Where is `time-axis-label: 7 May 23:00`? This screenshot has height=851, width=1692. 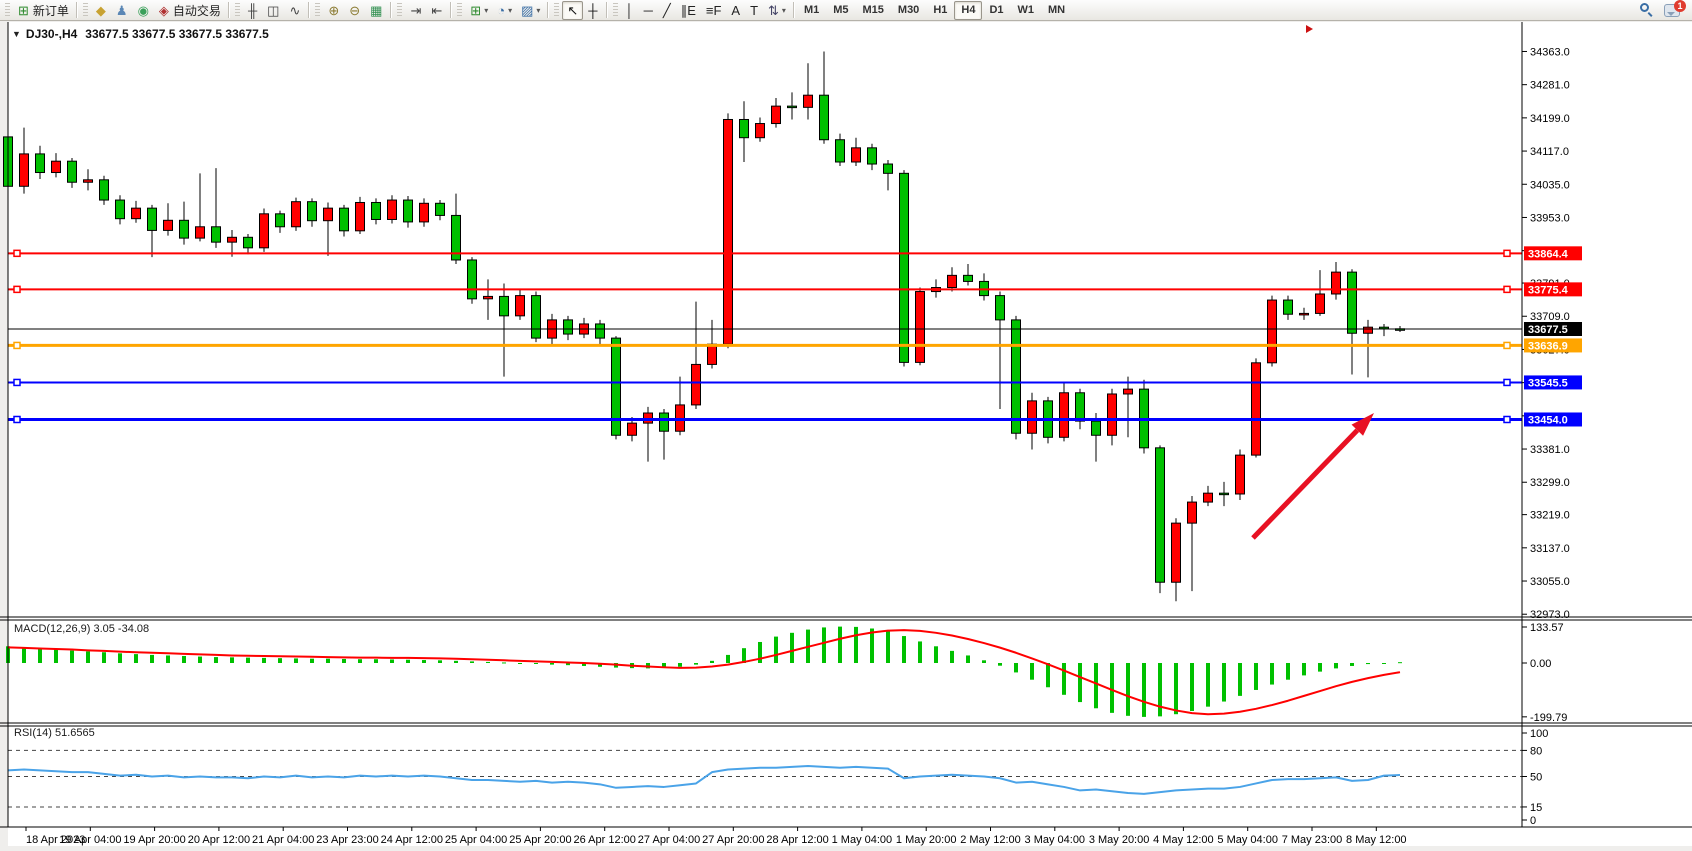 time-axis-label: 7 May 23:00 is located at coordinates (1312, 840).